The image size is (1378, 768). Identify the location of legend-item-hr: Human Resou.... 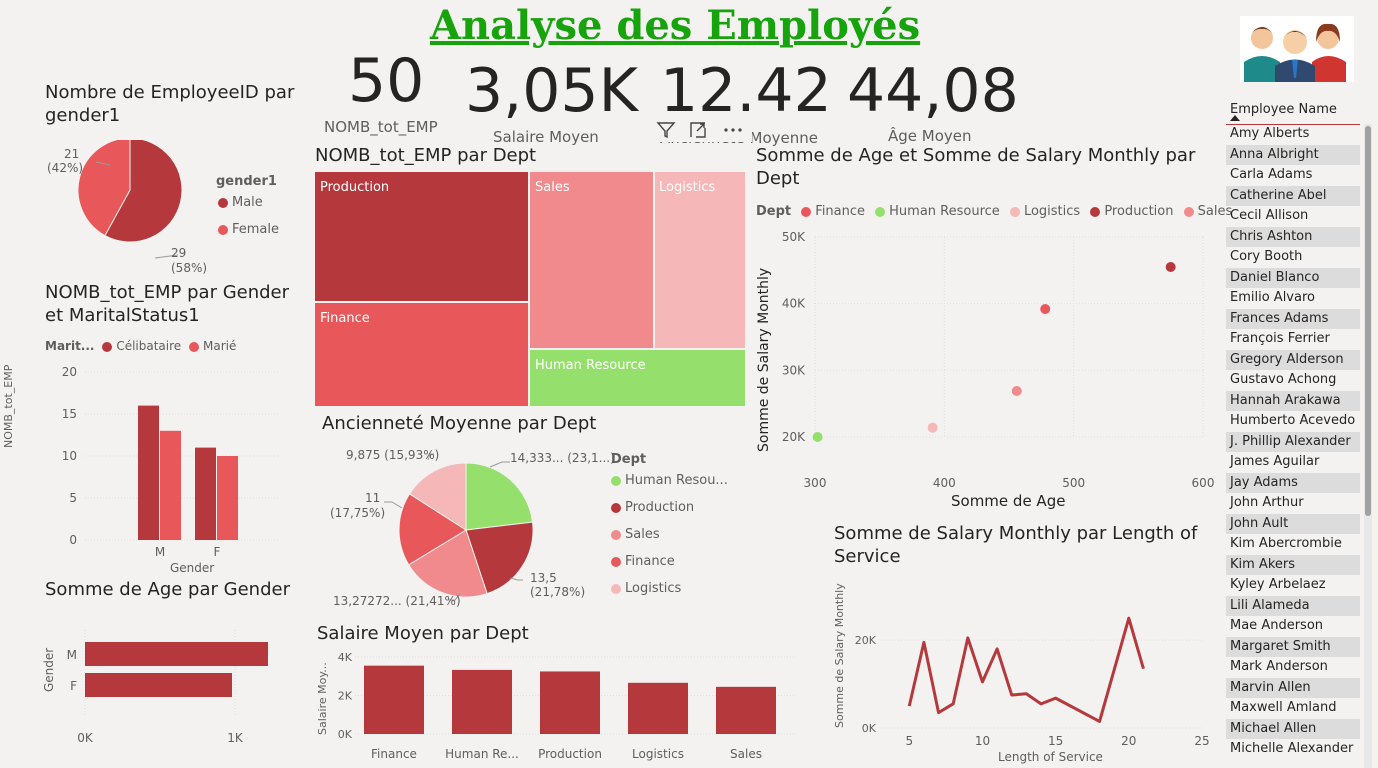
(669, 486).